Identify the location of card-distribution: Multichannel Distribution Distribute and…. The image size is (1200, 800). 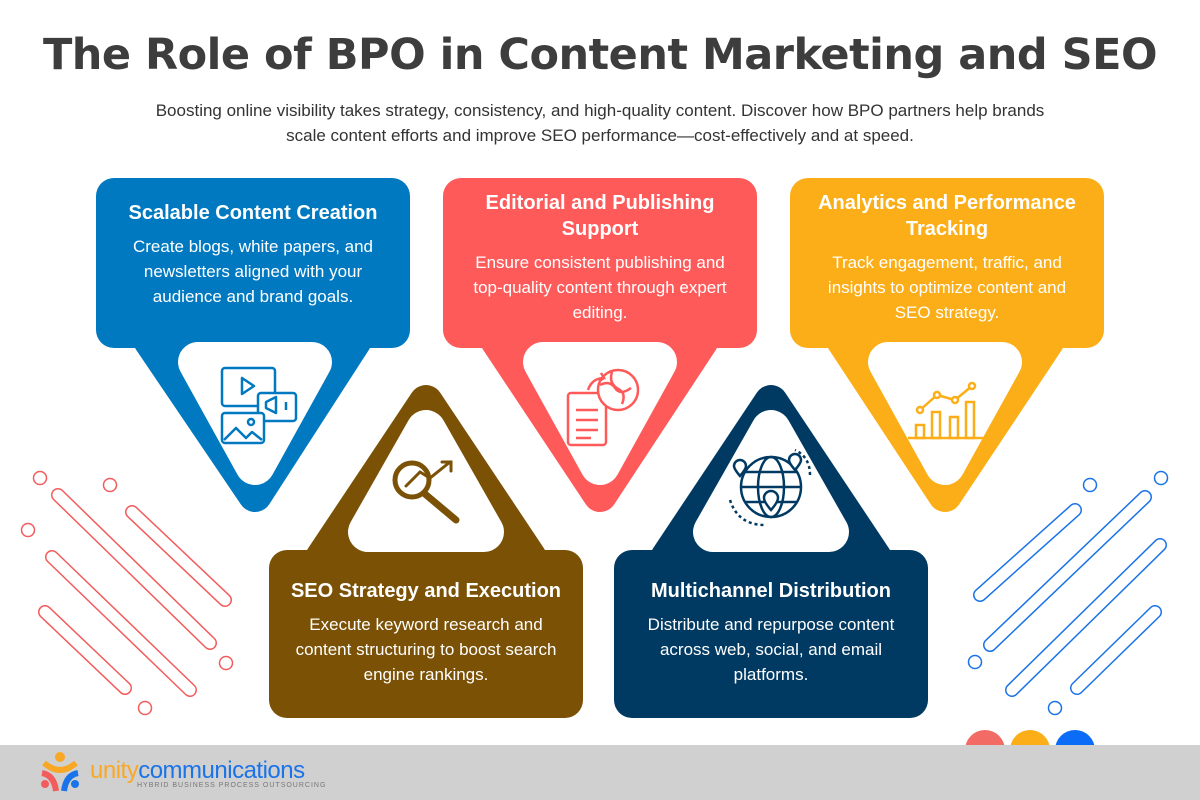
(771, 632).